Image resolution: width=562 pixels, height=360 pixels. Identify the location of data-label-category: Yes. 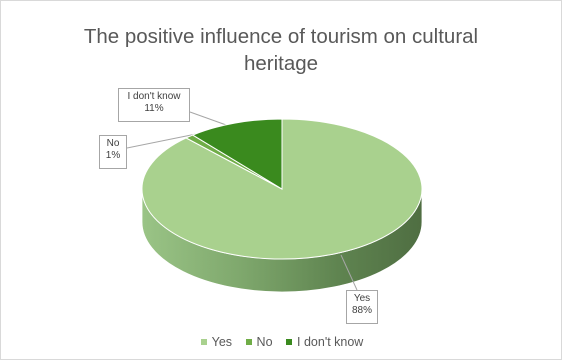
(362, 298).